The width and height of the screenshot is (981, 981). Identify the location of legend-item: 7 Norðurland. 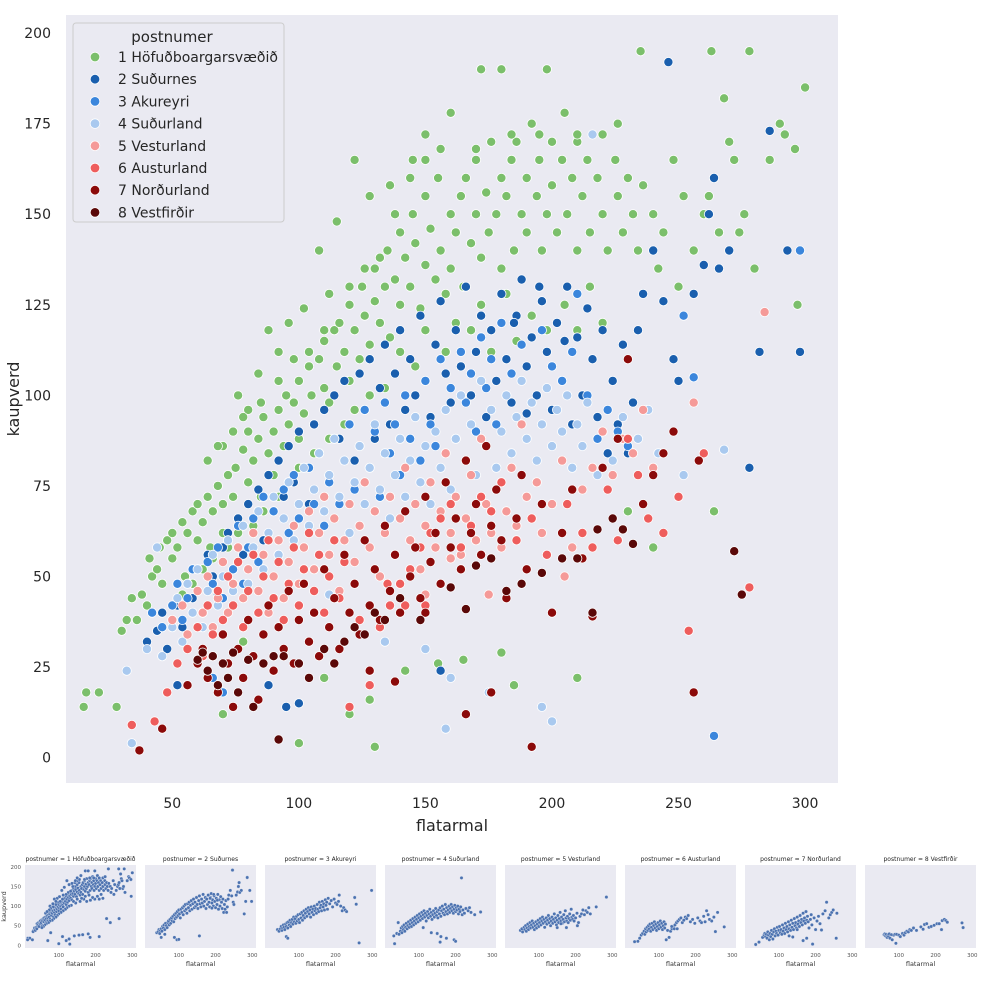
(149, 191).